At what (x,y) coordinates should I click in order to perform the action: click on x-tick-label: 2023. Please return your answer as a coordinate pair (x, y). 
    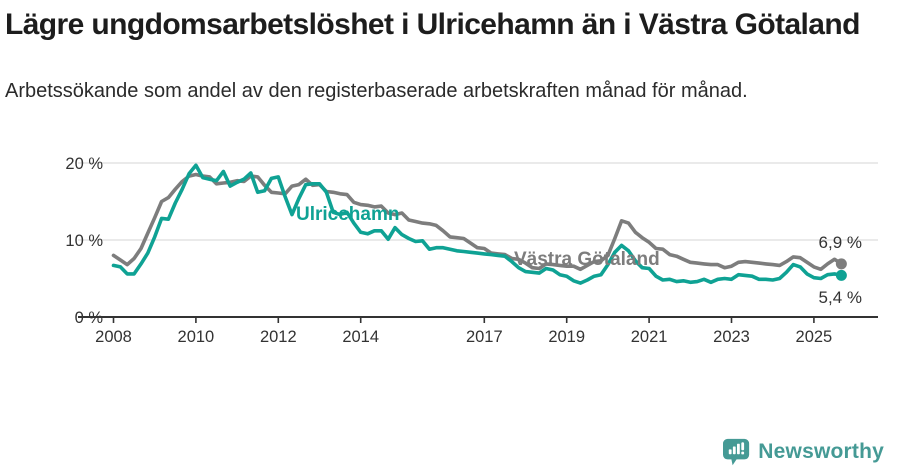
    Looking at the image, I should click on (731, 337).